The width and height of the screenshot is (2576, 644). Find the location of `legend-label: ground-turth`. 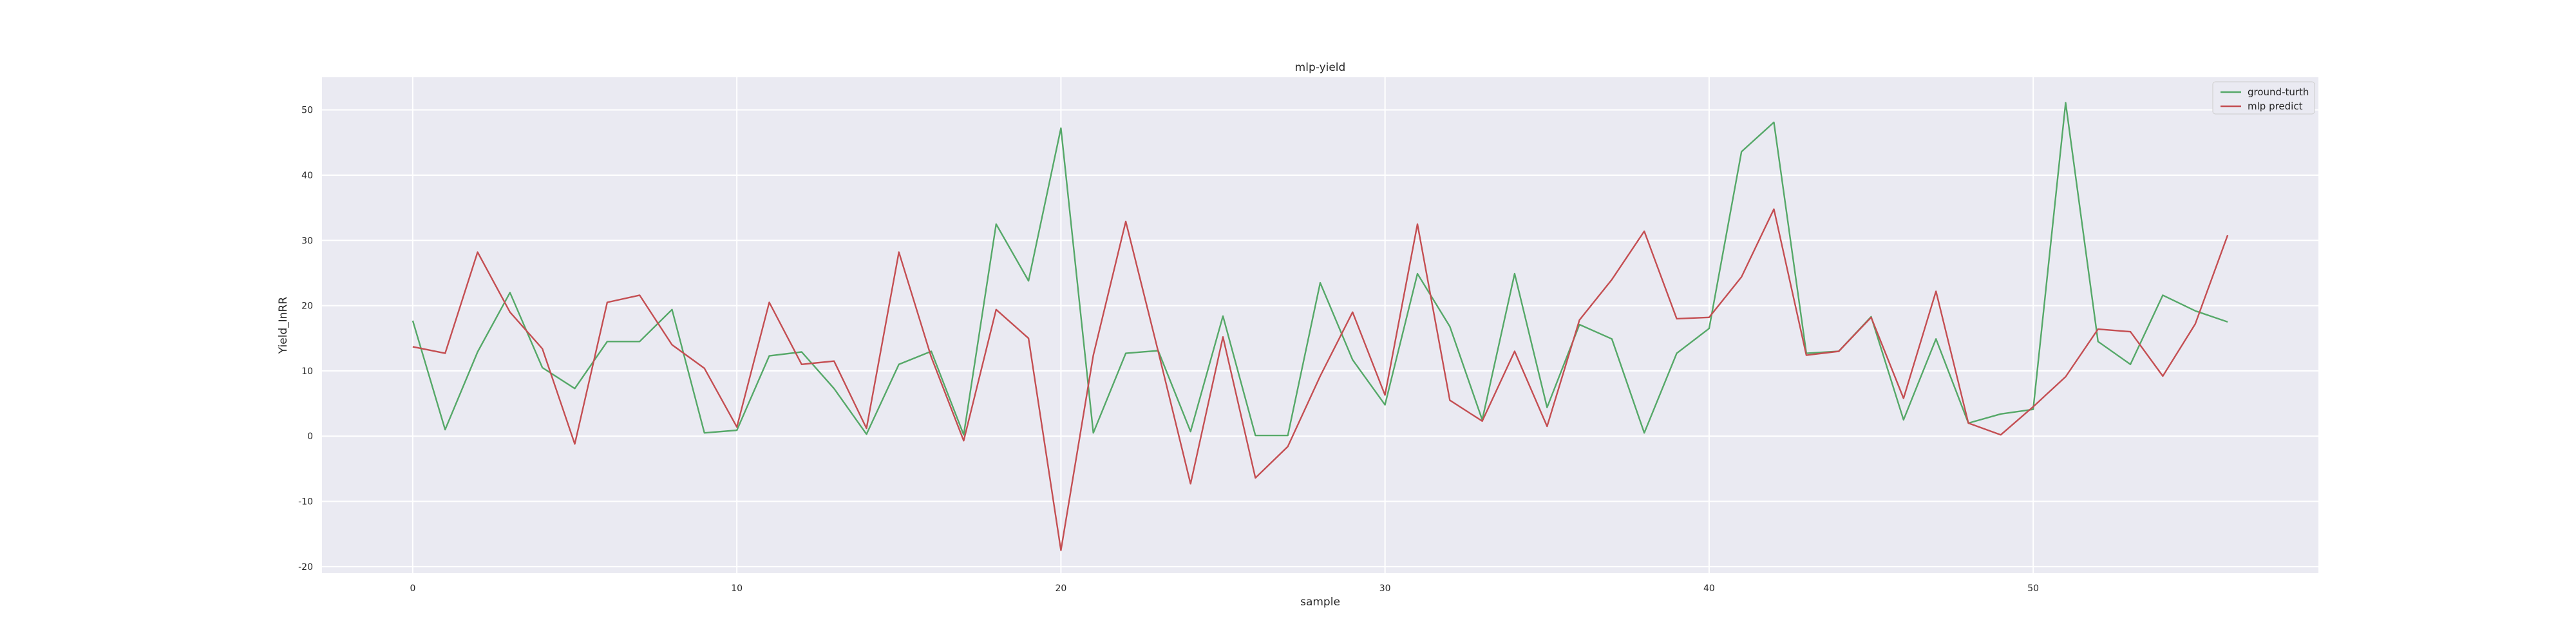

legend-label: ground-turth is located at coordinates (2278, 92).